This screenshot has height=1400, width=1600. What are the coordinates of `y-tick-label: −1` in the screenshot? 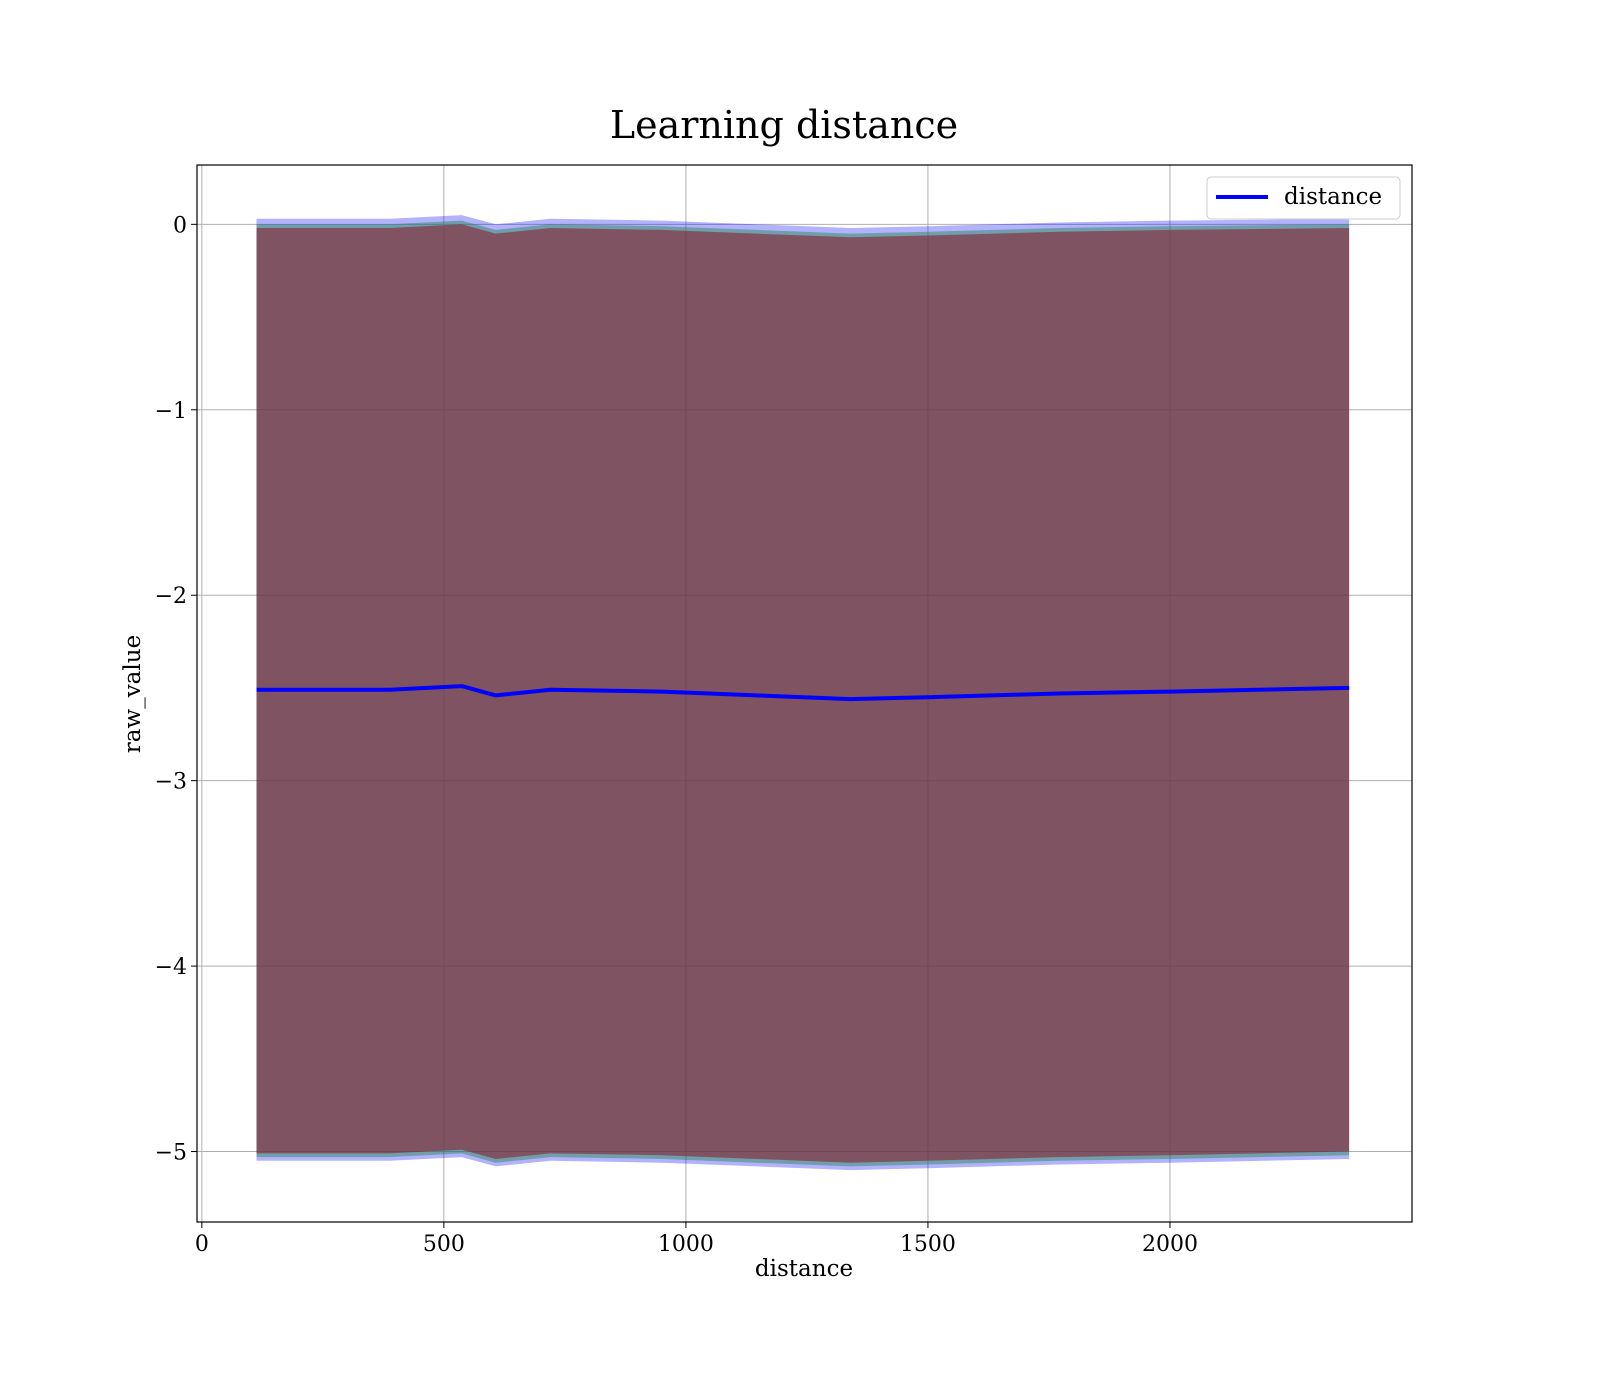 It's located at (171, 411).